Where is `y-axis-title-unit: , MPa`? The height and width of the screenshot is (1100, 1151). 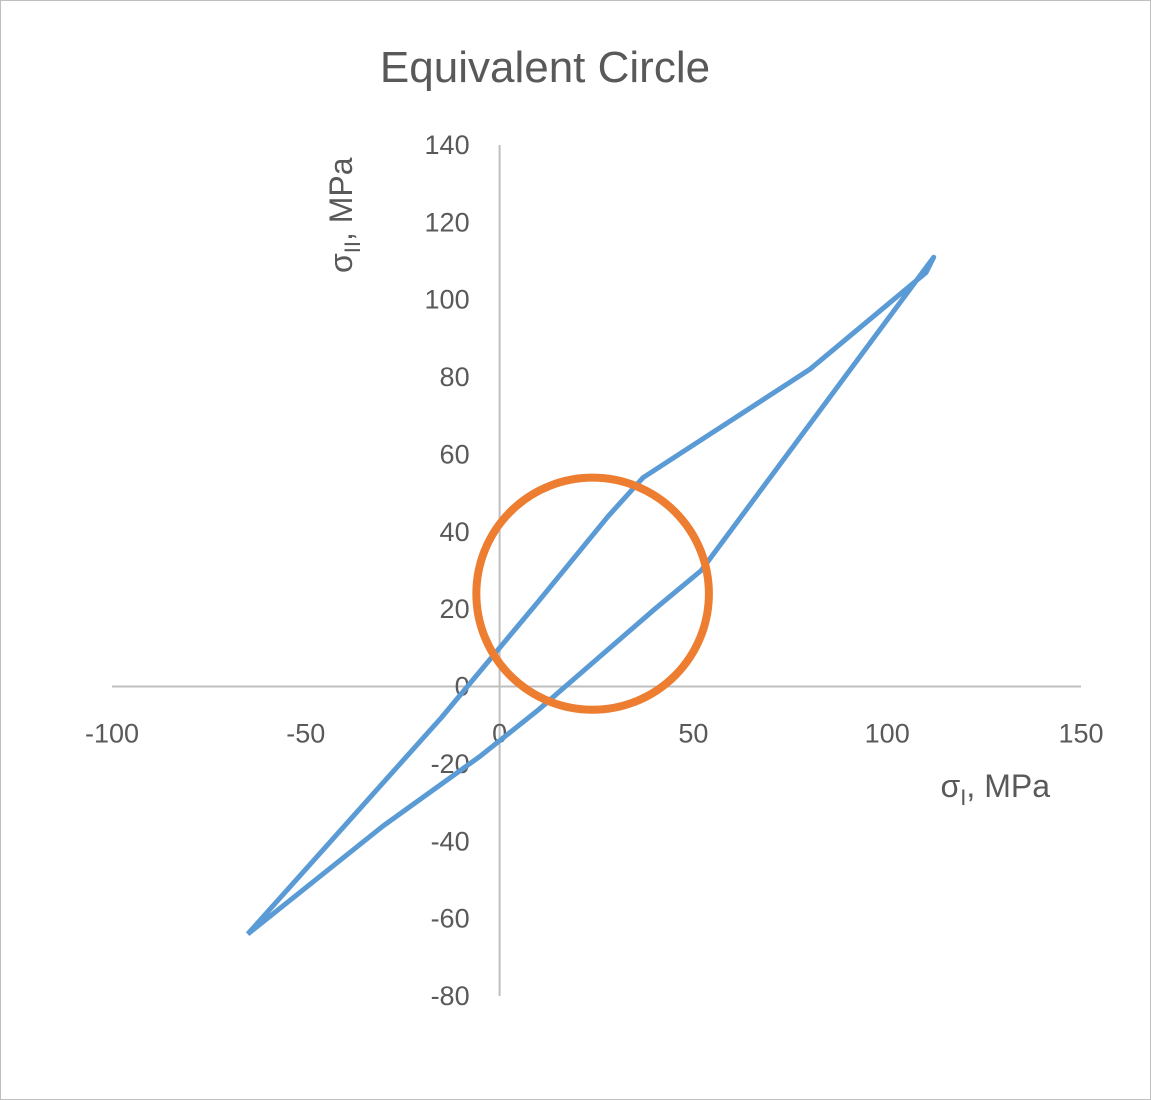 y-axis-title-unit: , MPa is located at coordinates (341, 199).